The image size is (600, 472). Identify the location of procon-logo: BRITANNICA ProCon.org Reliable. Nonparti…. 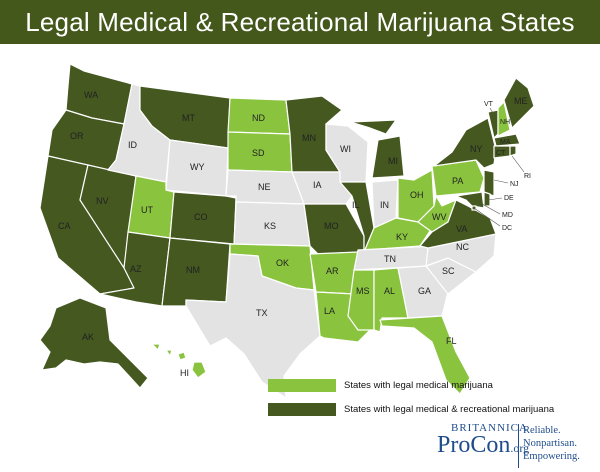
(505, 446).